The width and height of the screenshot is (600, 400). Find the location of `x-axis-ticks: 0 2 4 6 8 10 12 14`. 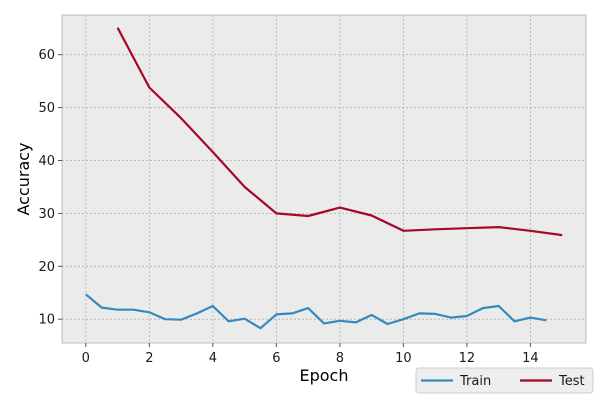

x-axis-ticks: 0 2 4 6 8 10 12 14 is located at coordinates (310, 354).